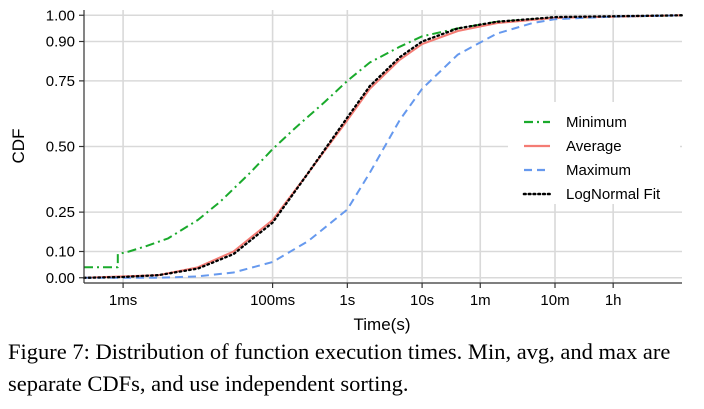 This screenshot has height=409, width=704. I want to click on y-tick-label: 0.90, so click(60, 42).